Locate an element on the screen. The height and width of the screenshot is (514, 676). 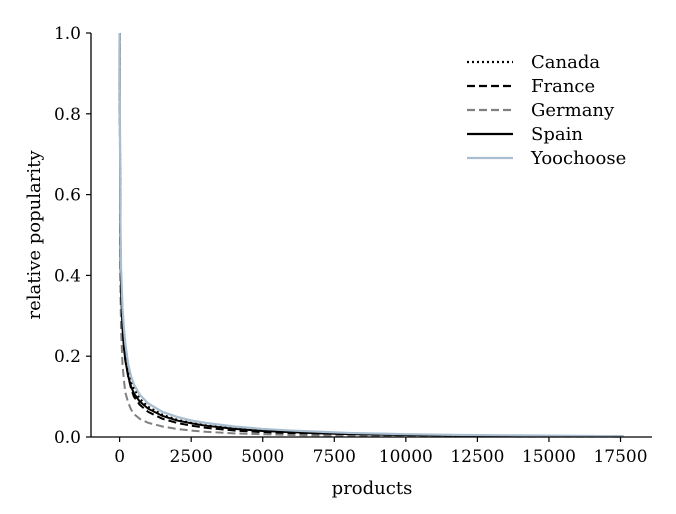
y-tick-label: 1.0 is located at coordinates (67, 34).